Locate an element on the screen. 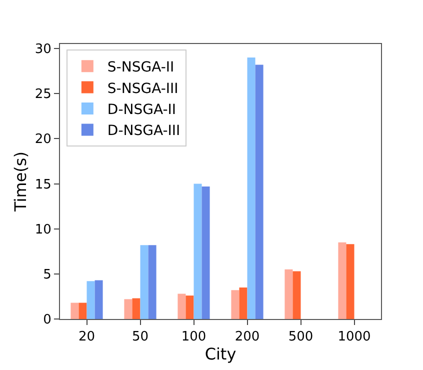  y-tick-label: 5 is located at coordinates (47, 274).